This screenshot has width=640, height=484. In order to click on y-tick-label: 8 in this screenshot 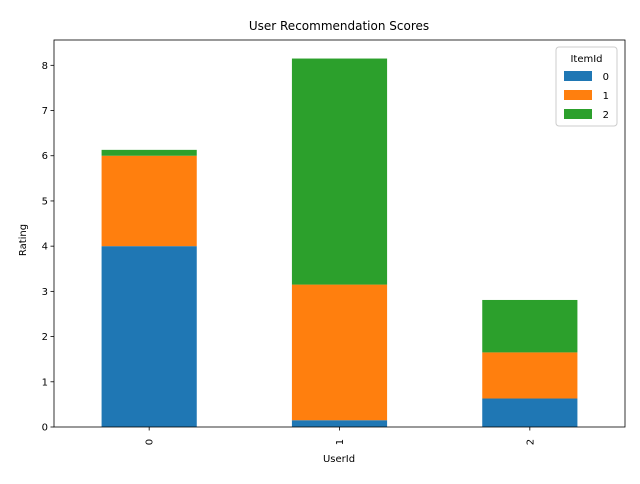, I will do `click(45, 66)`.